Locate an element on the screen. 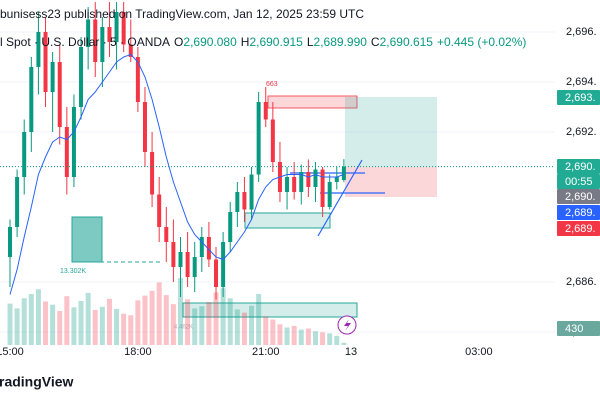  volume-label: 13.302K is located at coordinates (73, 271).